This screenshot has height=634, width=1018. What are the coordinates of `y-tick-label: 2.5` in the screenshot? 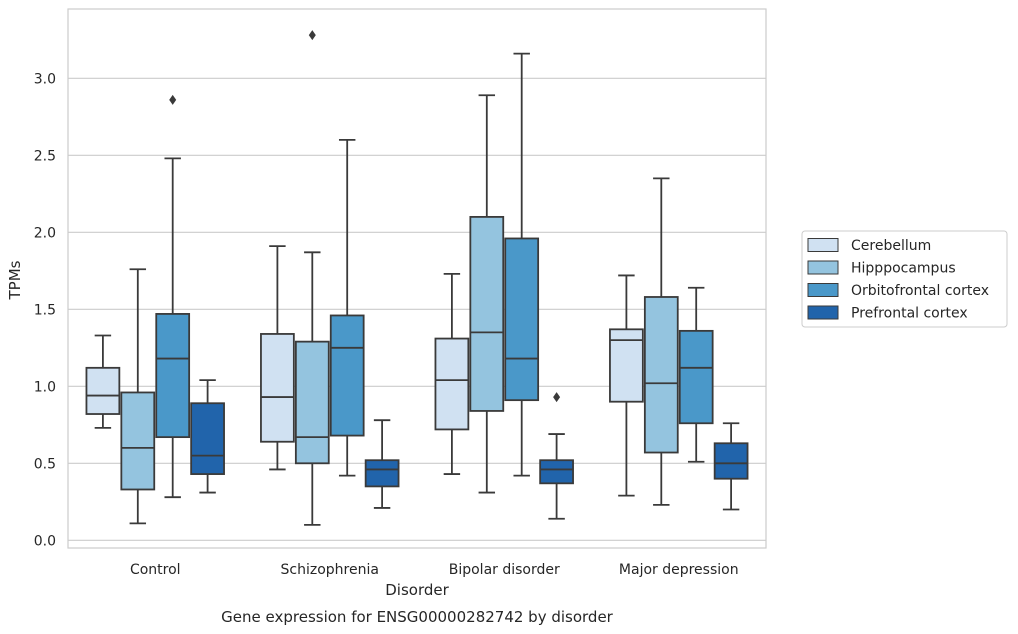 It's located at (45, 156).